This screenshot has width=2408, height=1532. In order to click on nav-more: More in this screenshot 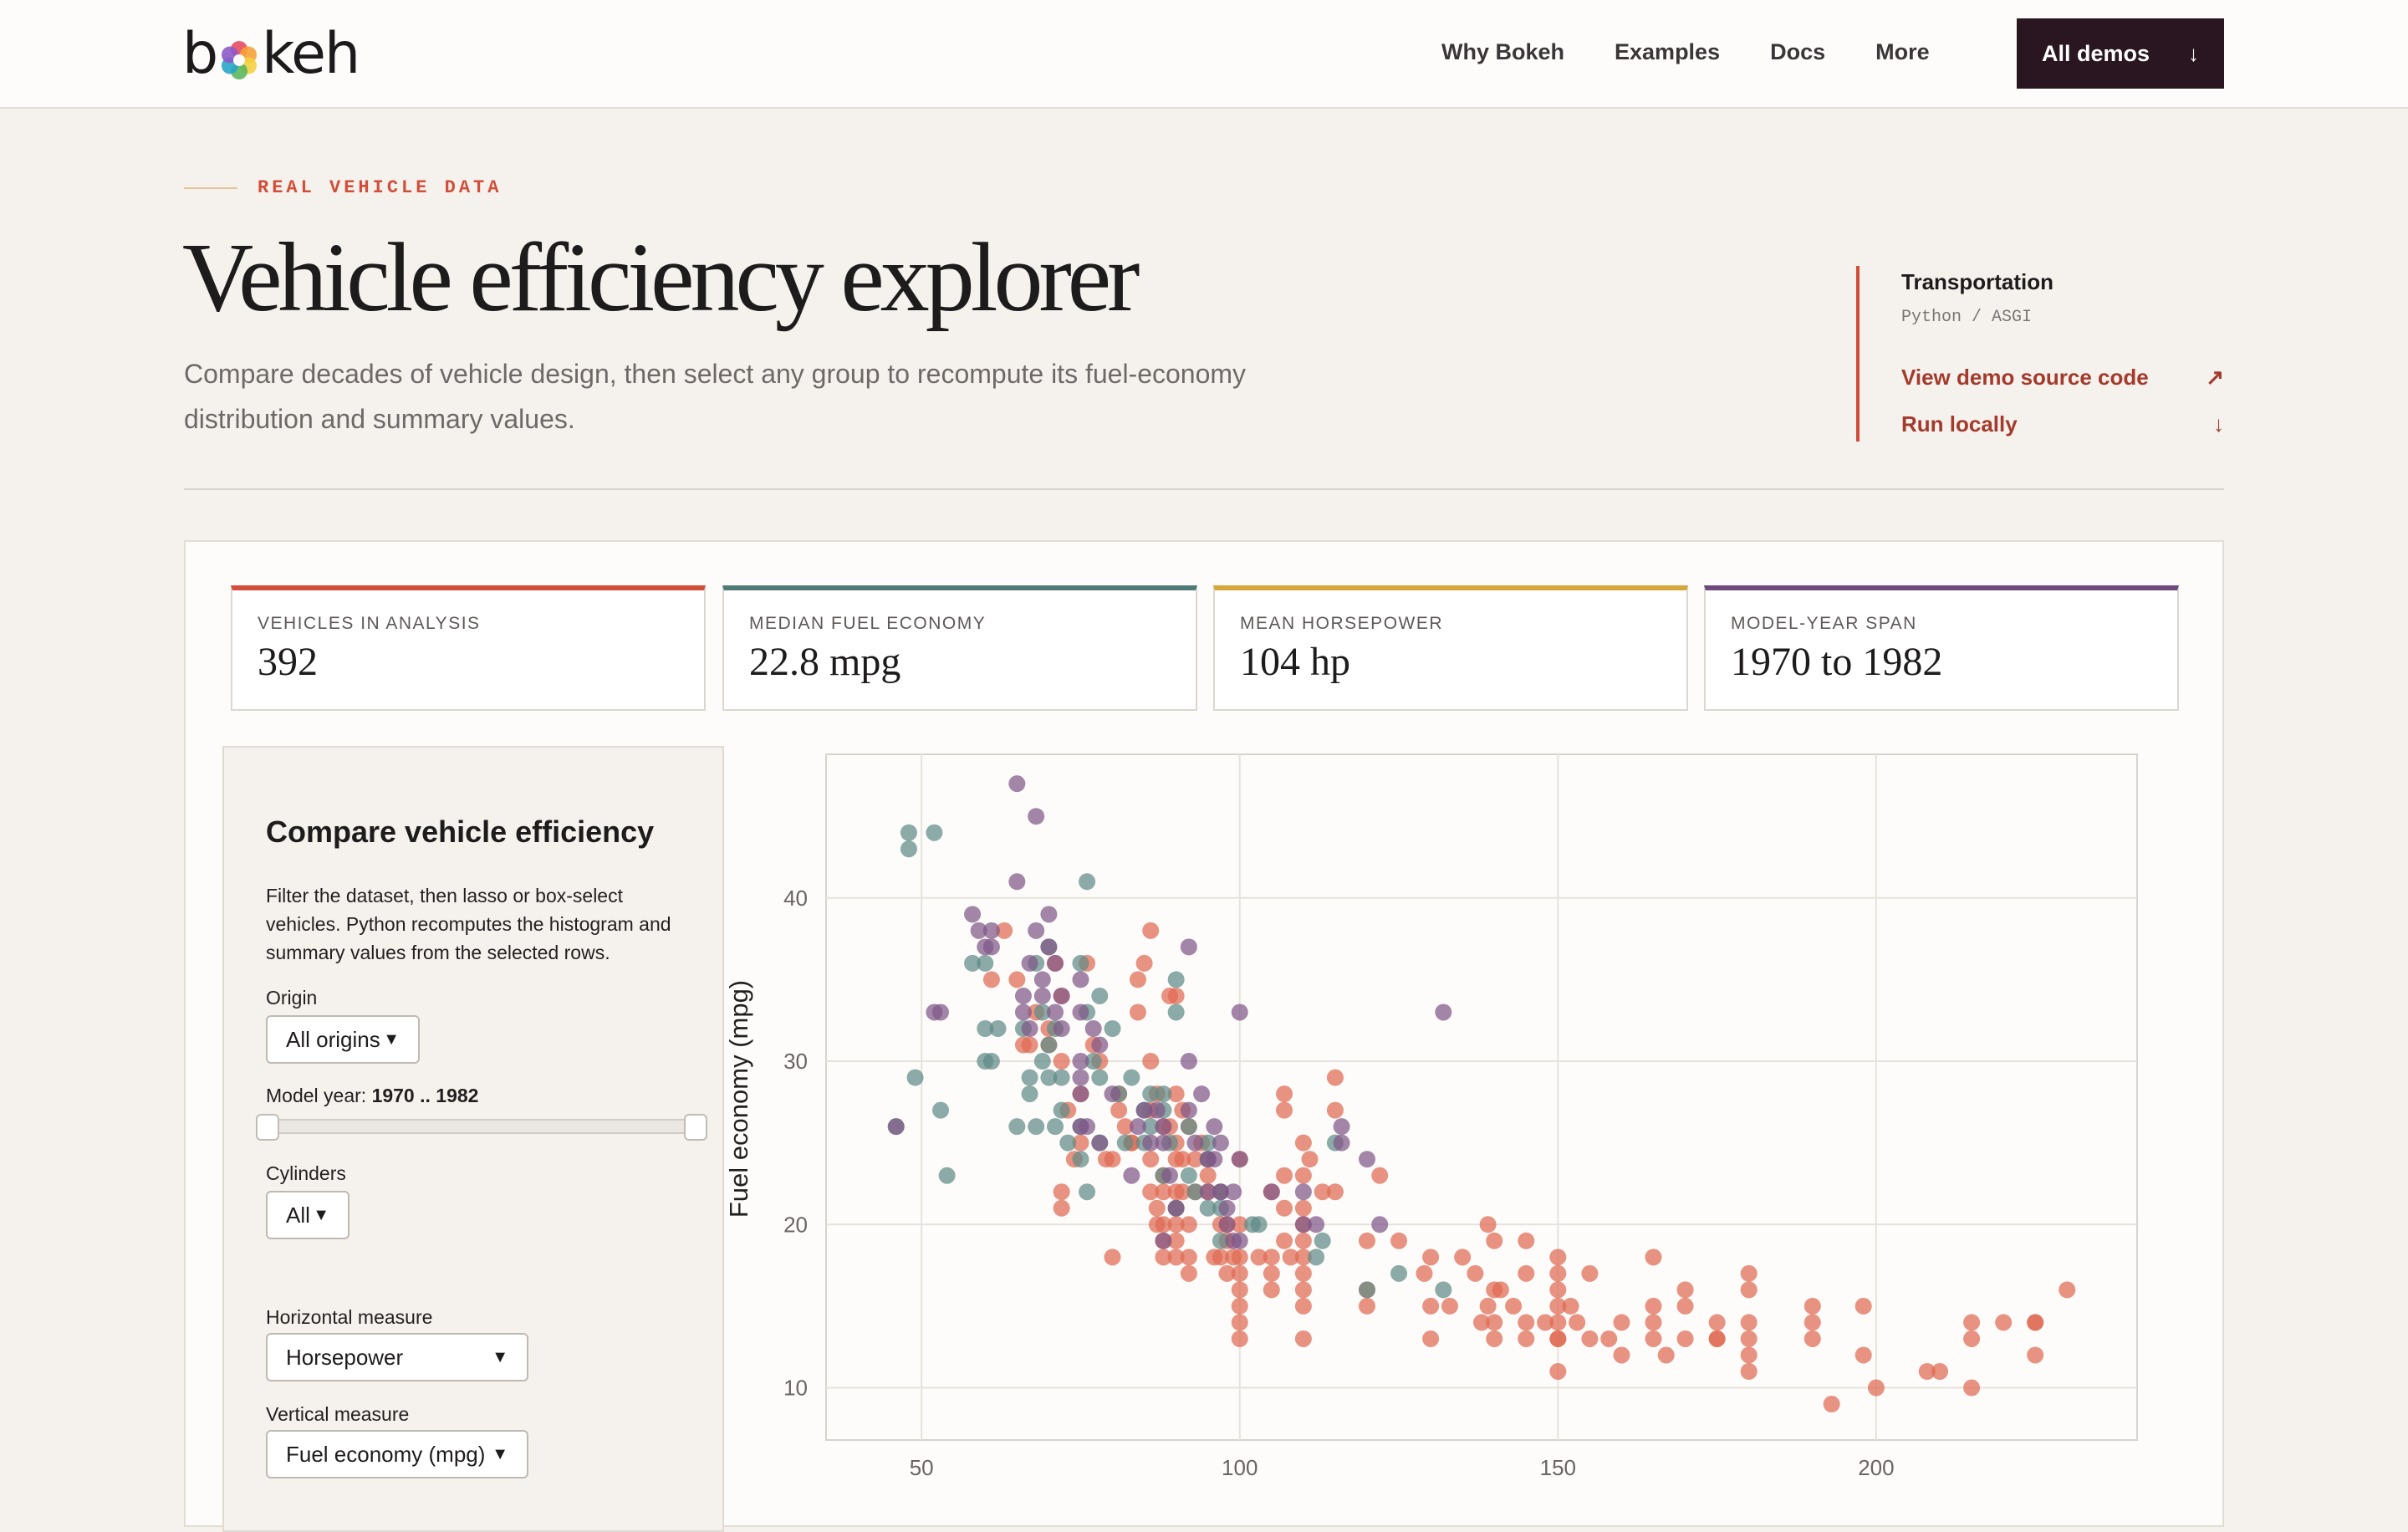, I will do `click(1903, 52)`.